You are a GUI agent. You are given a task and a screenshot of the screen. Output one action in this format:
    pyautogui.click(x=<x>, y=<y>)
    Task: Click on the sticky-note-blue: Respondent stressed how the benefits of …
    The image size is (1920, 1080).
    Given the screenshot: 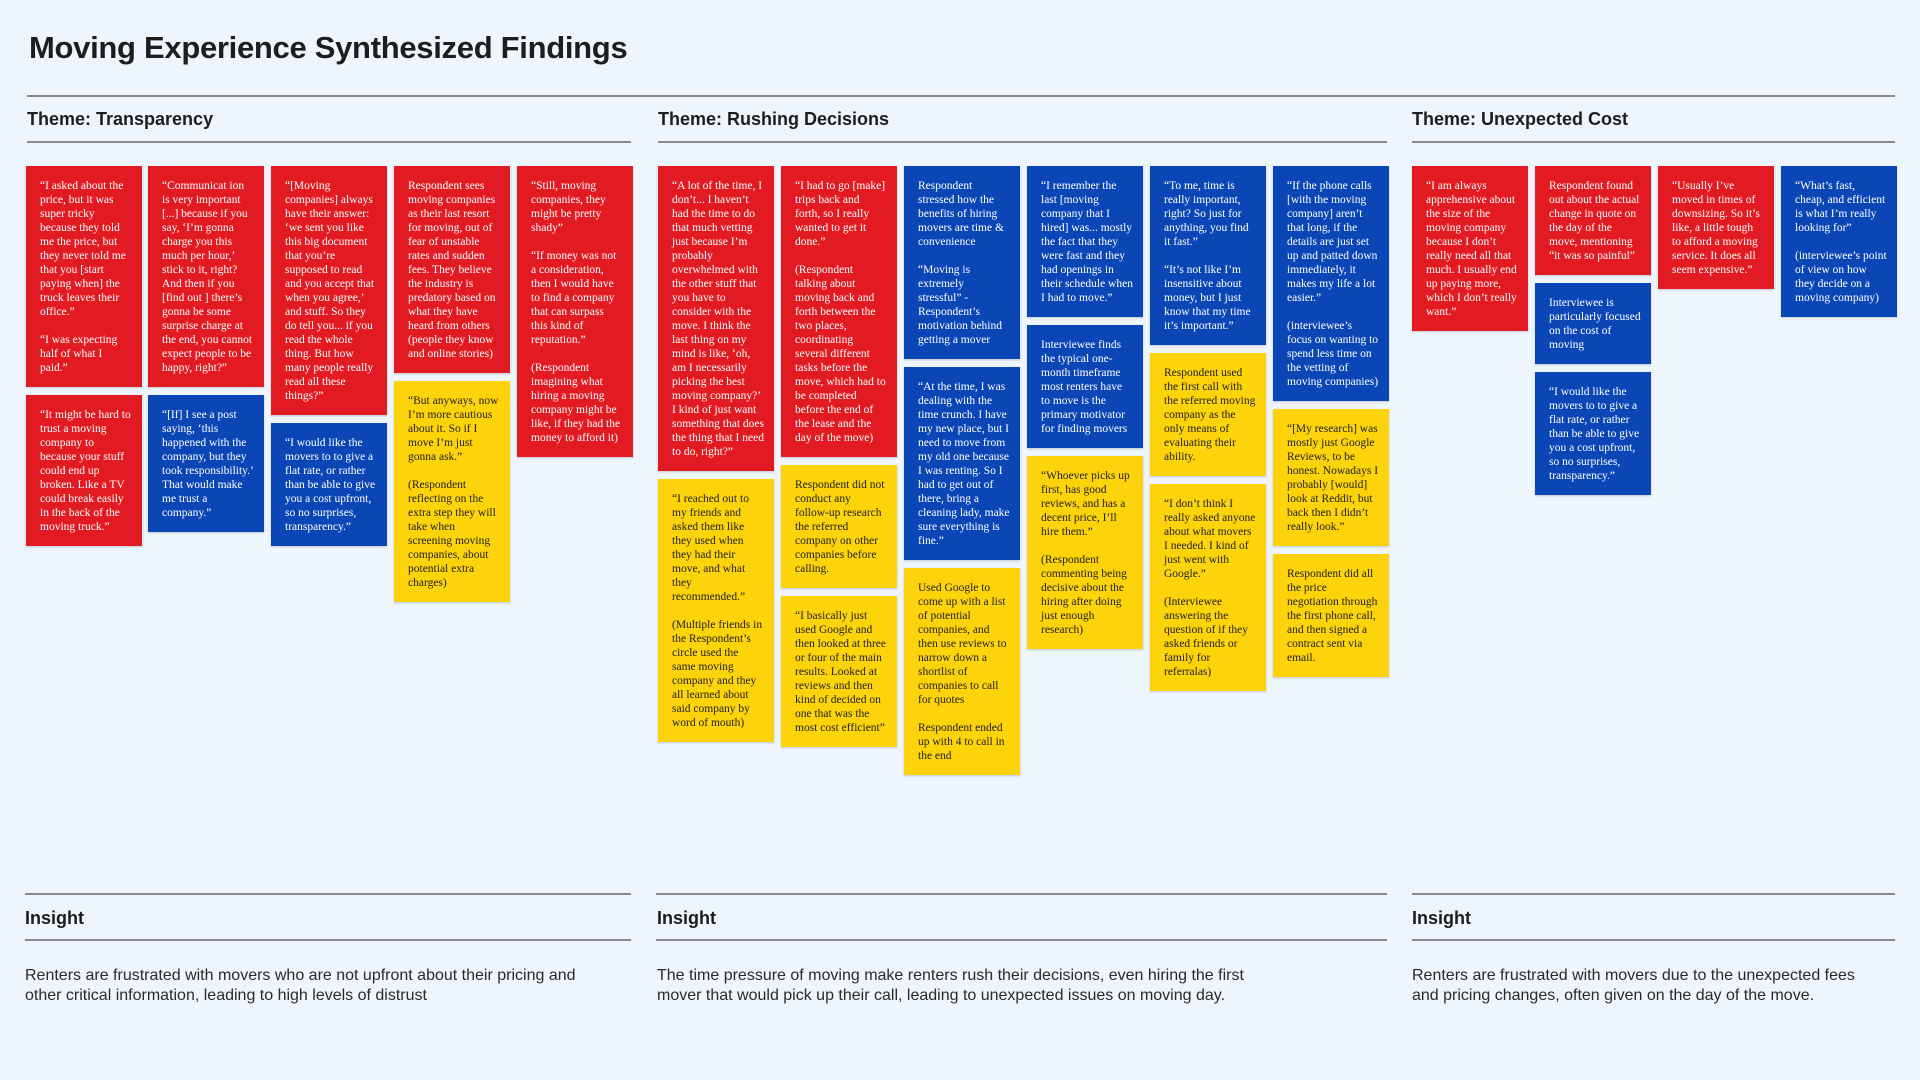 What is the action you would take?
    pyautogui.click(x=962, y=262)
    